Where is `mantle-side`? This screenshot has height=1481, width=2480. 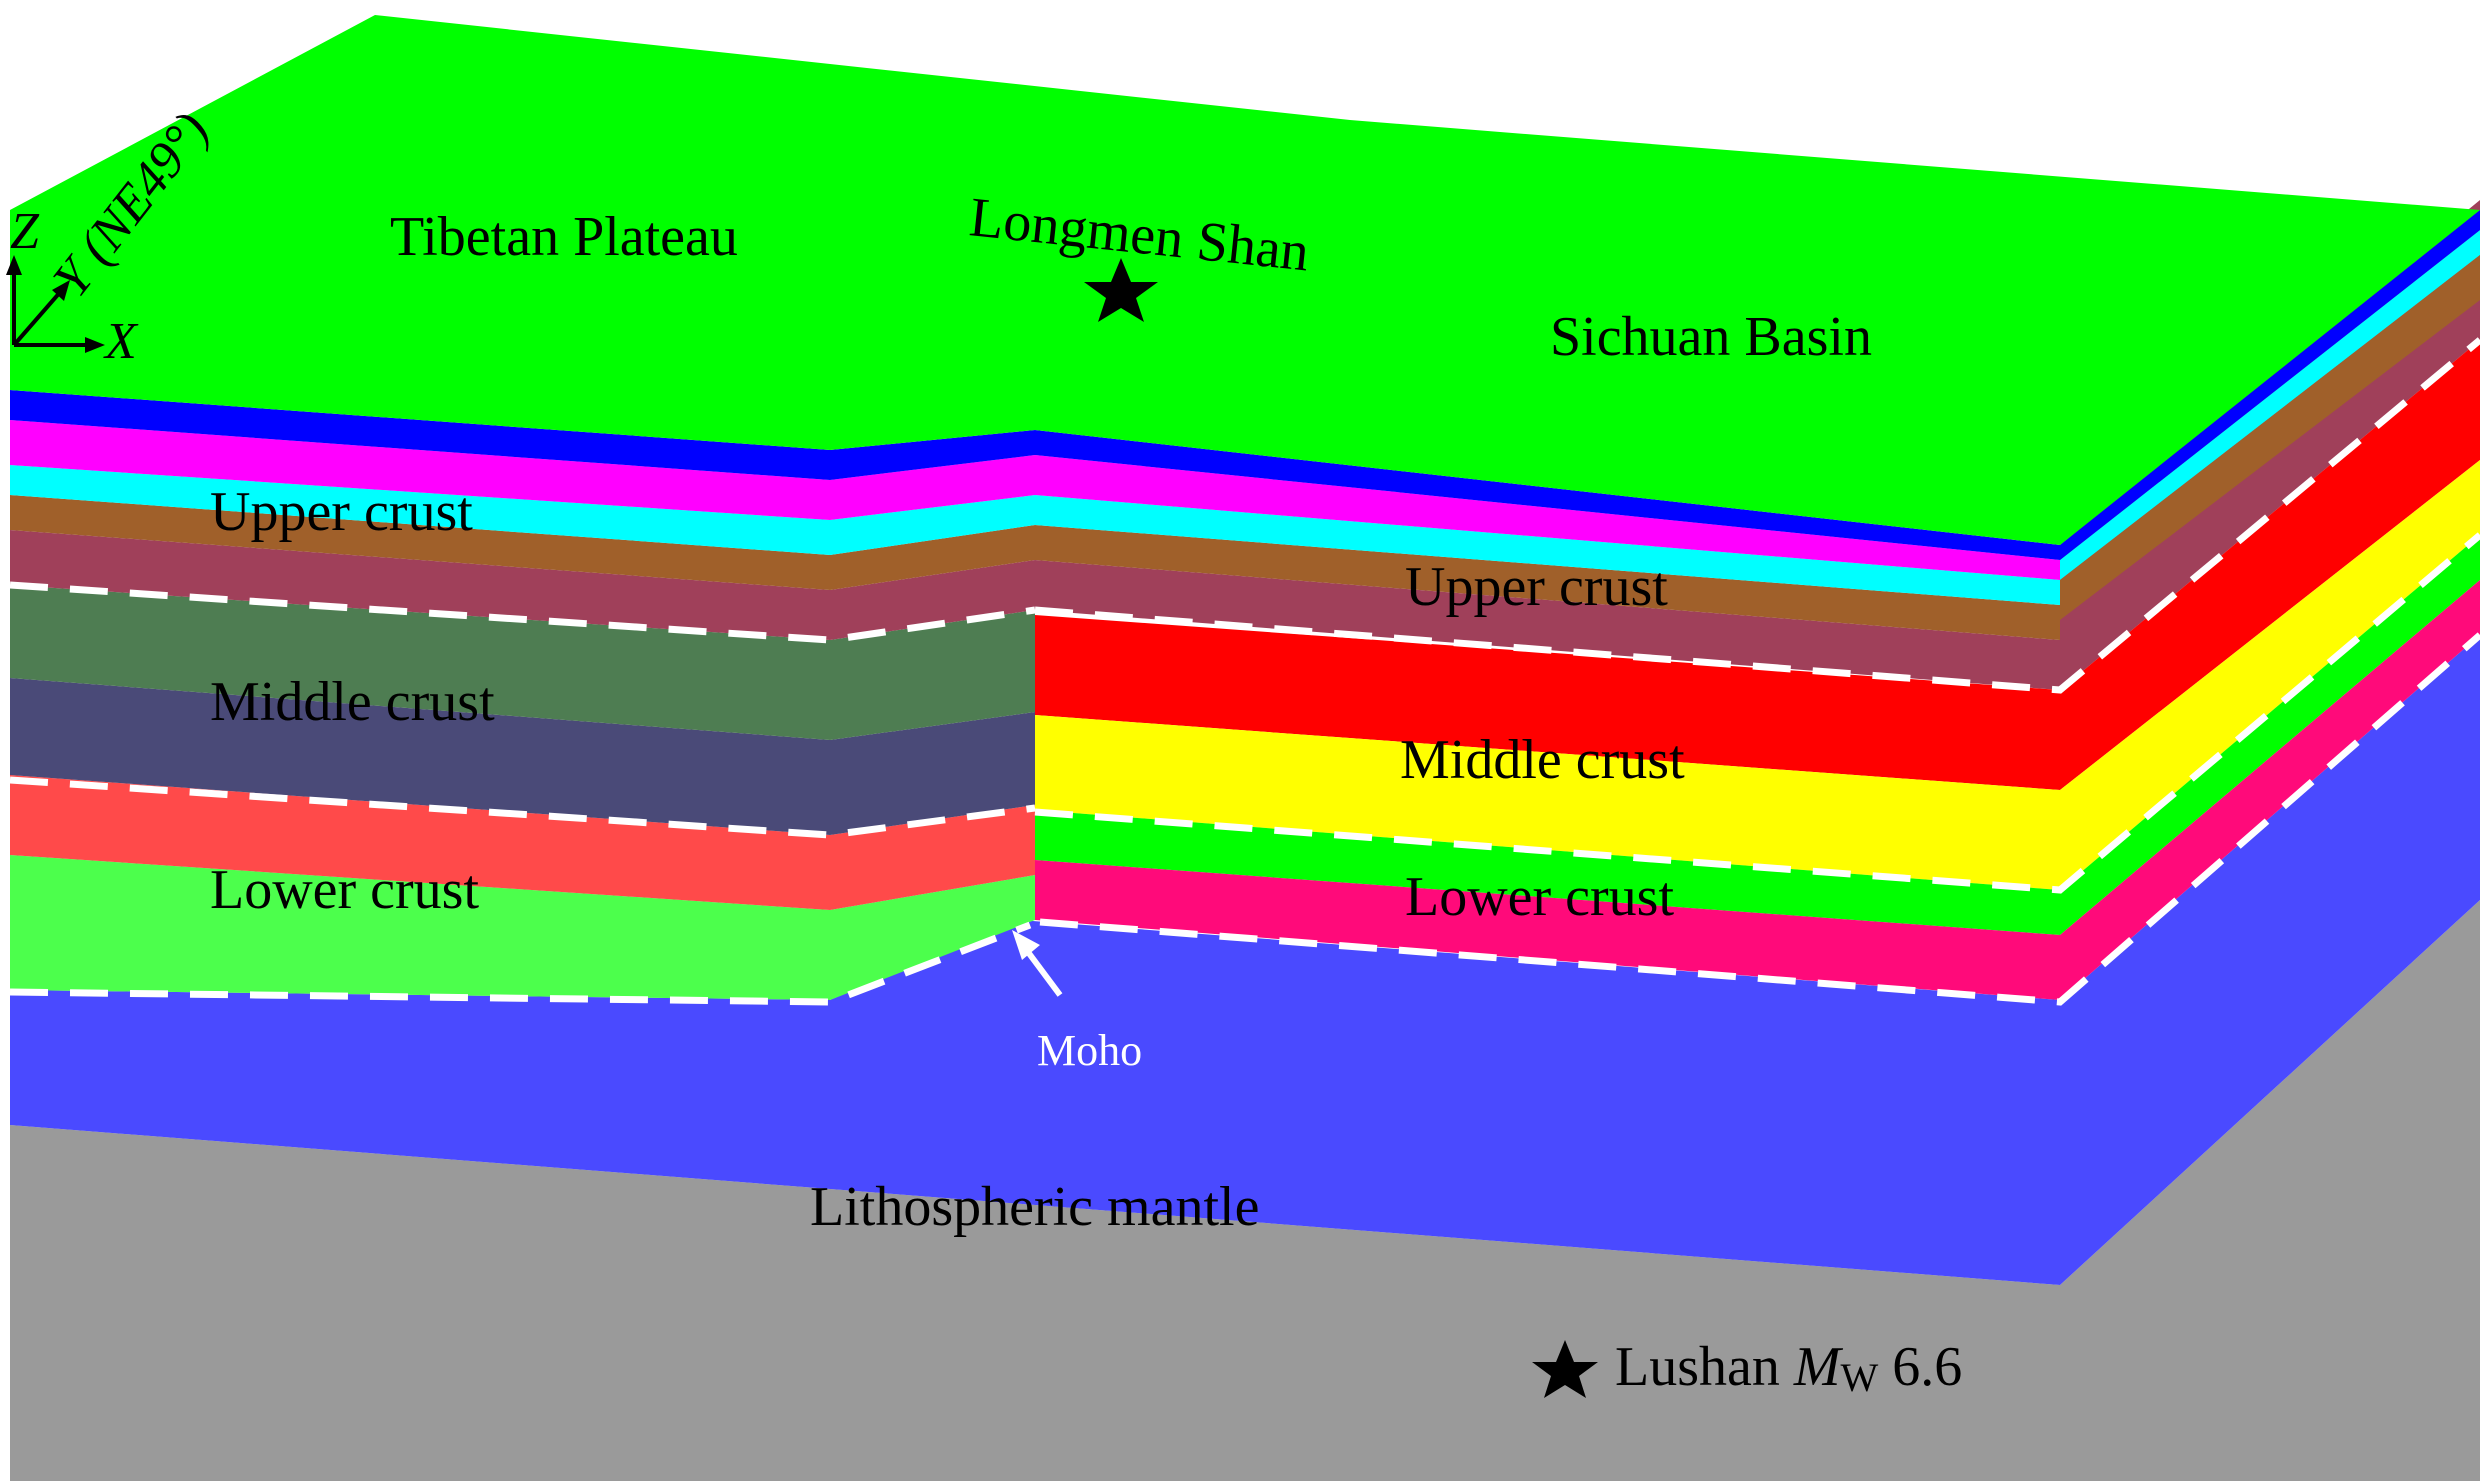 mantle-side is located at coordinates (2270, 960).